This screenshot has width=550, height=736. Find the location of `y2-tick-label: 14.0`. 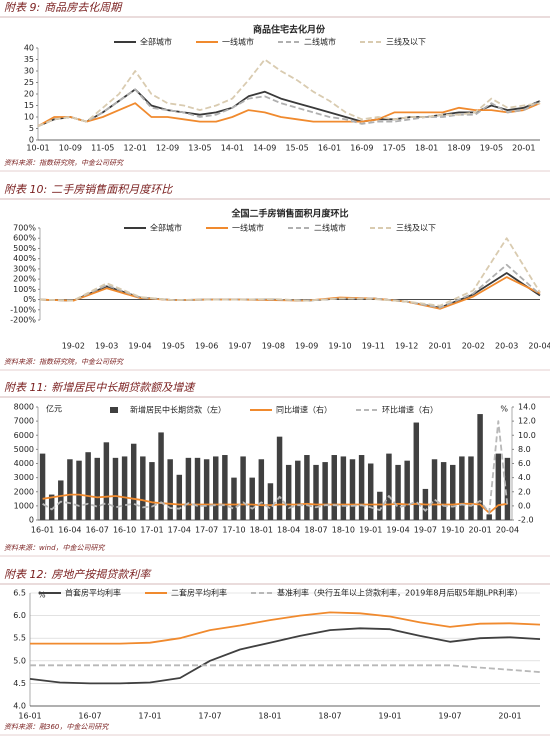

y2-tick-label: 14.0 is located at coordinates (527, 407).